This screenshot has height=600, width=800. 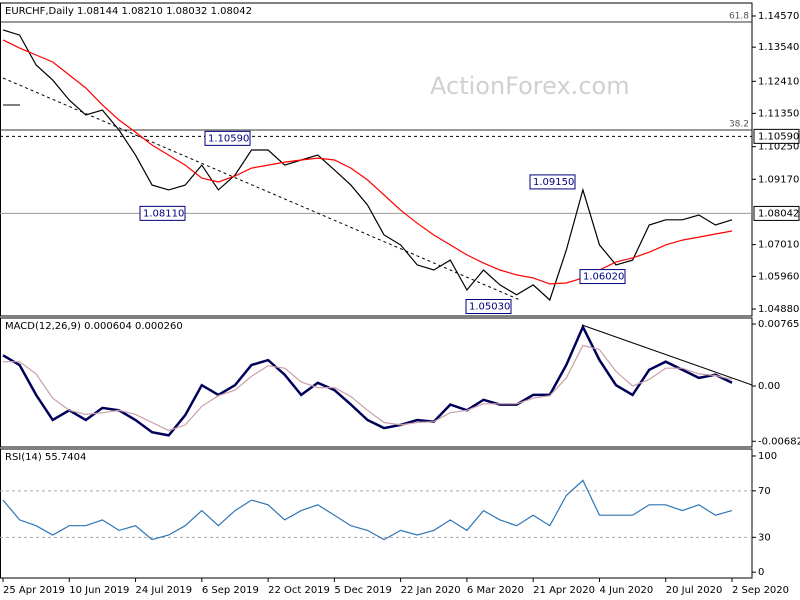 What do you see at coordinates (45, 457) in the screenshot?
I see `panel-title: RSI(14) 55.7404` at bounding box center [45, 457].